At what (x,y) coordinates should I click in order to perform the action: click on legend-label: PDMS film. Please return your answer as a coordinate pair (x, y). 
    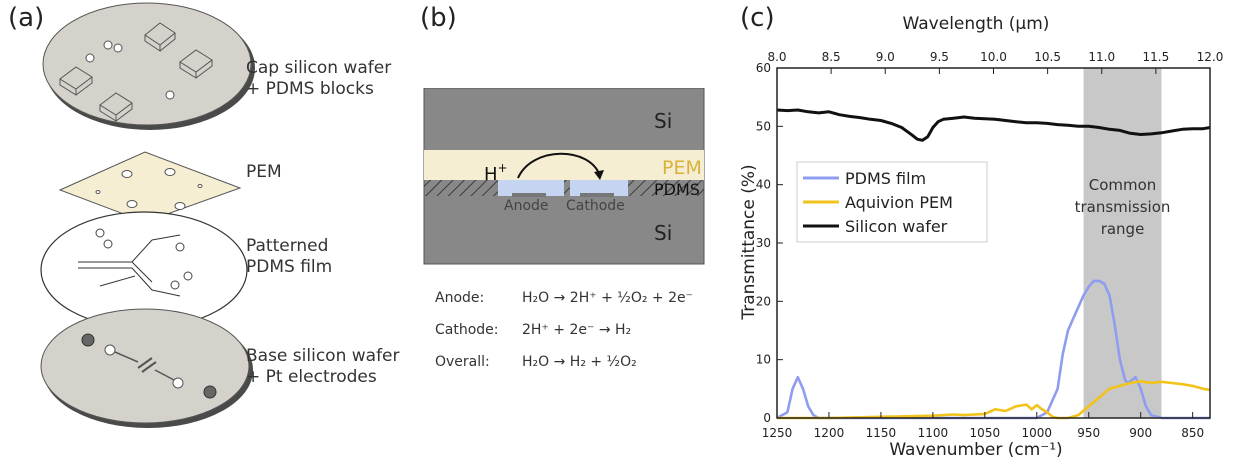
    Looking at the image, I should click on (885, 178).